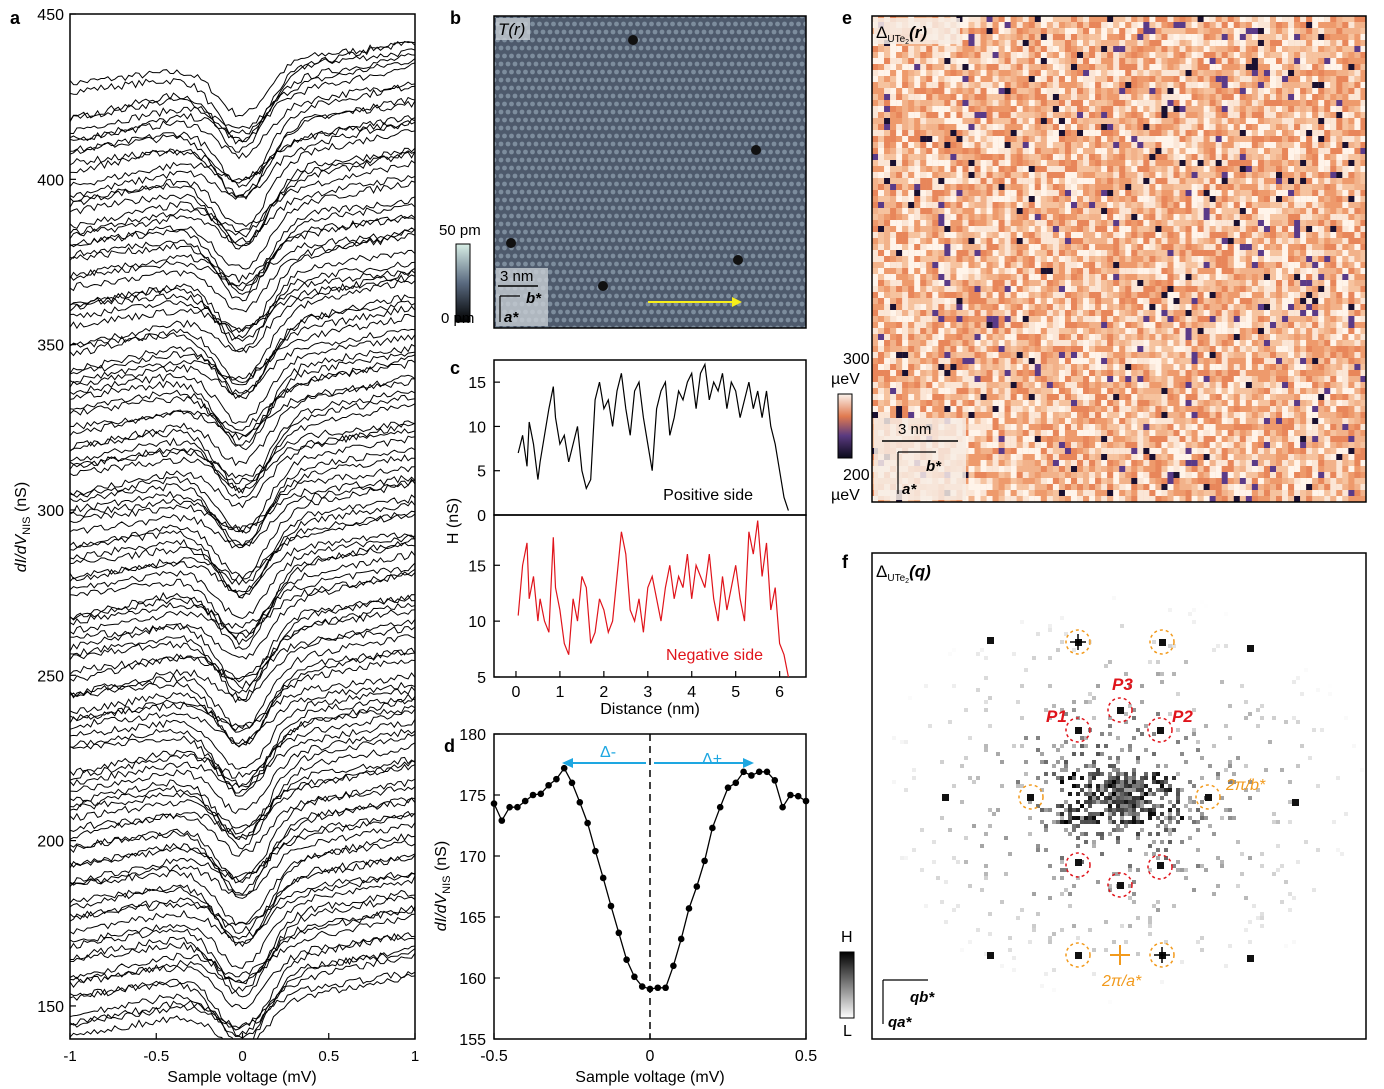 The image size is (1384, 1089). Describe the element at coordinates (748, 763) in the screenshot. I see `gap-plus-arrowhead` at that location.